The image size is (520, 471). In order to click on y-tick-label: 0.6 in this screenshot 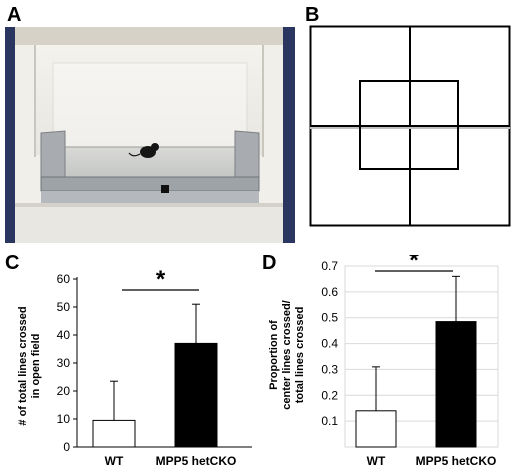, I will do `click(329, 292)`.